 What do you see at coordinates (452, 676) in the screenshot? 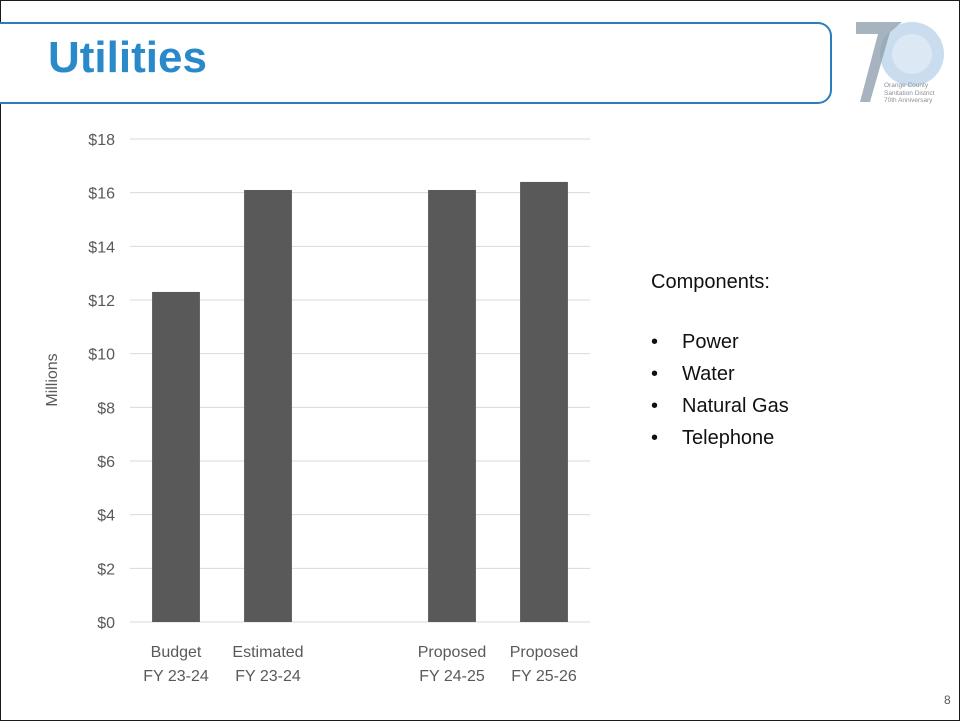
I see `x-tick-label: FY 24-25` at bounding box center [452, 676].